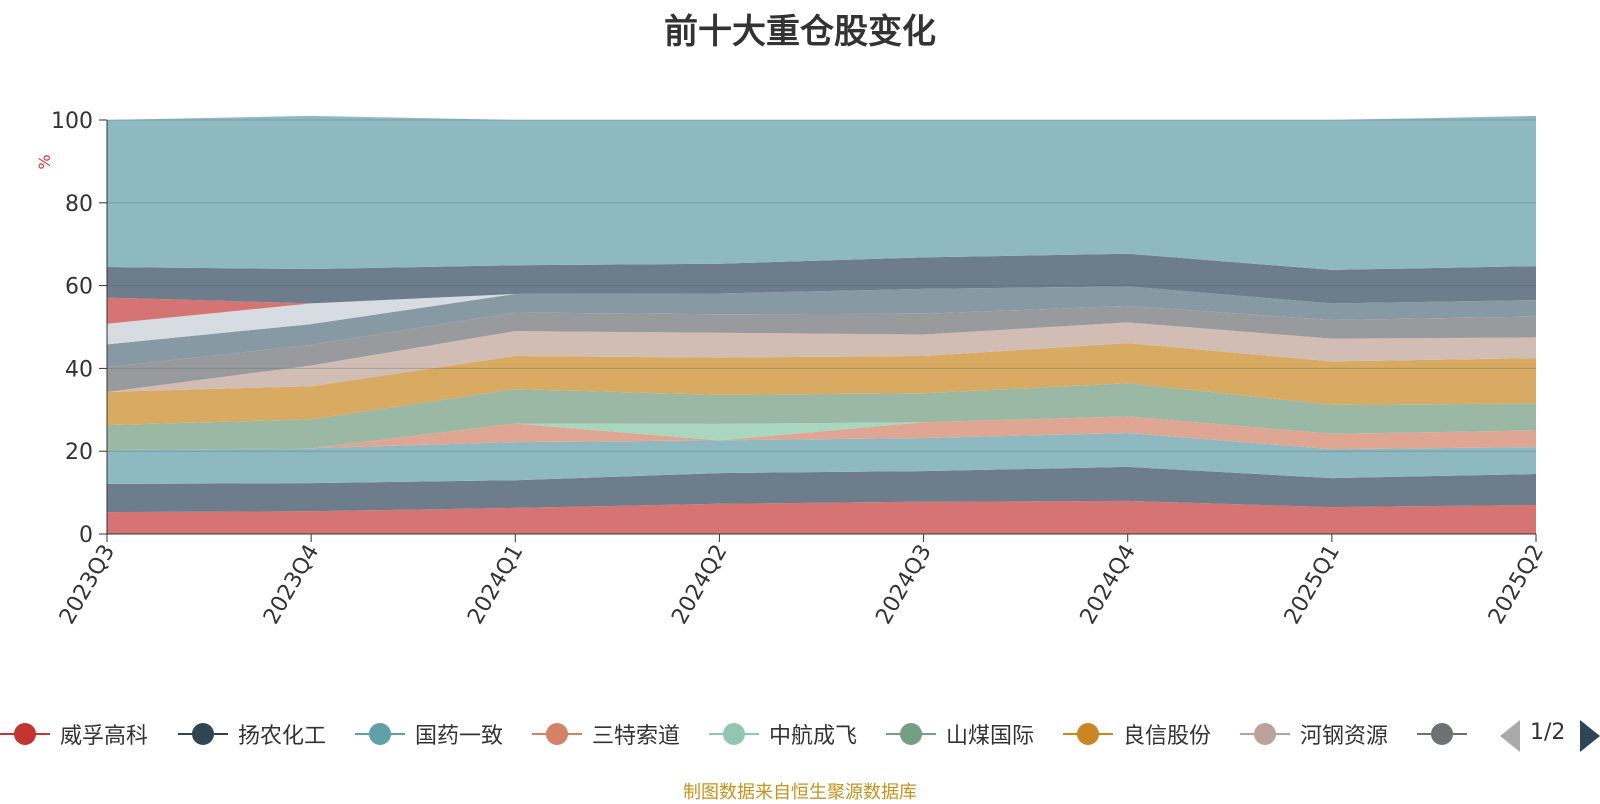  I want to click on source-note: 制图数据来自恒生聚源数据库, so click(800, 792).